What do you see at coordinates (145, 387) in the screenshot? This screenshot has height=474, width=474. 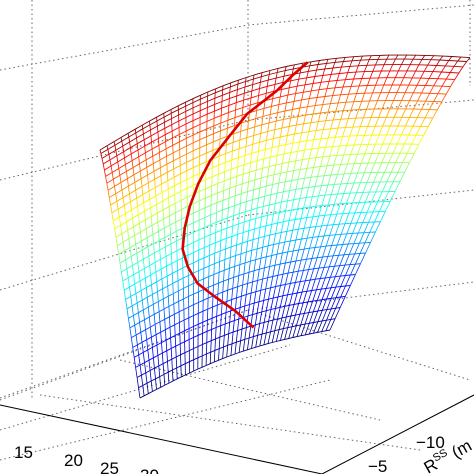 I see `grid-line` at bounding box center [145, 387].